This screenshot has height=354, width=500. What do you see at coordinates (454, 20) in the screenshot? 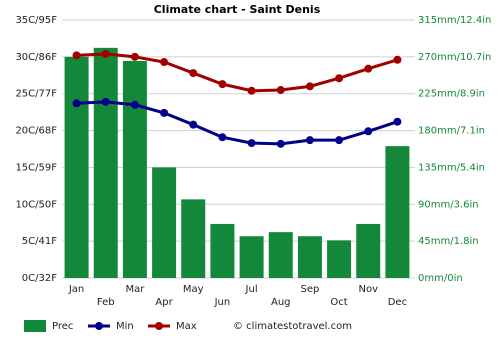
I see `y2-tick-label: 315mm/12.4in` at bounding box center [454, 20].